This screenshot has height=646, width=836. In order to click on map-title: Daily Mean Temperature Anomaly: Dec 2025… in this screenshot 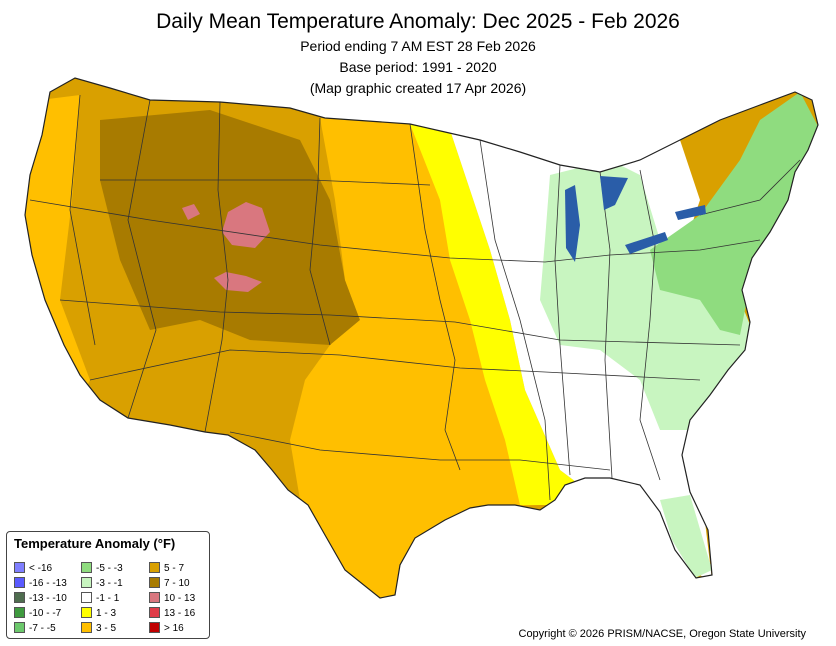, I will do `click(418, 21)`.